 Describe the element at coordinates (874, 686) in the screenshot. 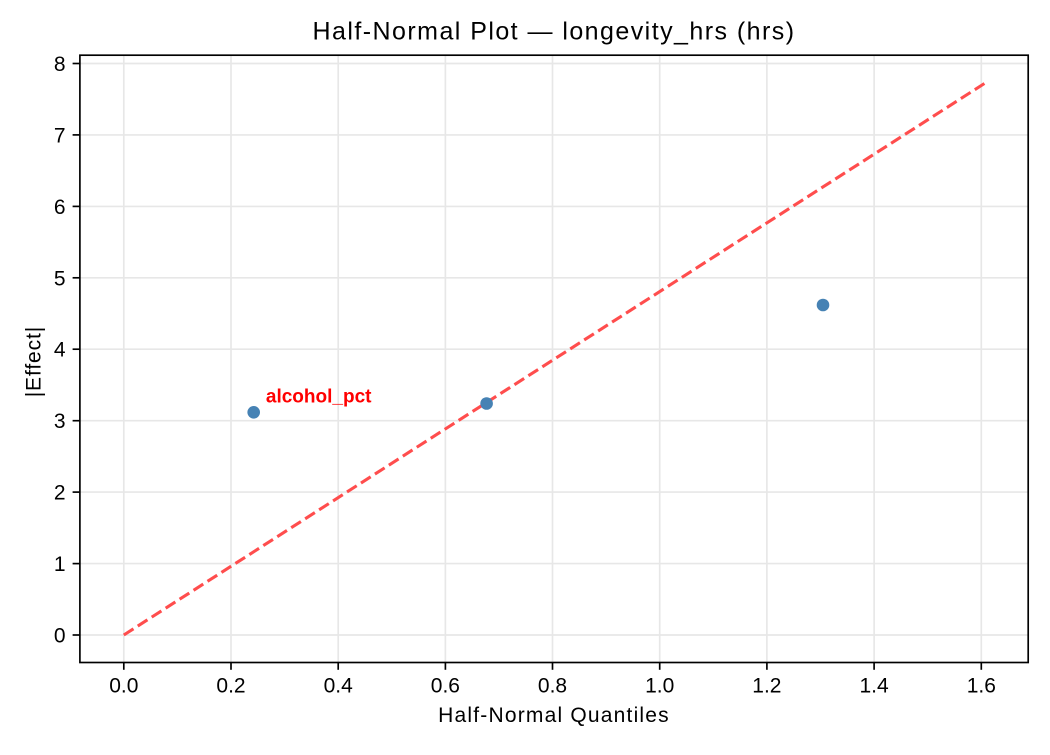

I see `svg-text: 1.4` at that location.